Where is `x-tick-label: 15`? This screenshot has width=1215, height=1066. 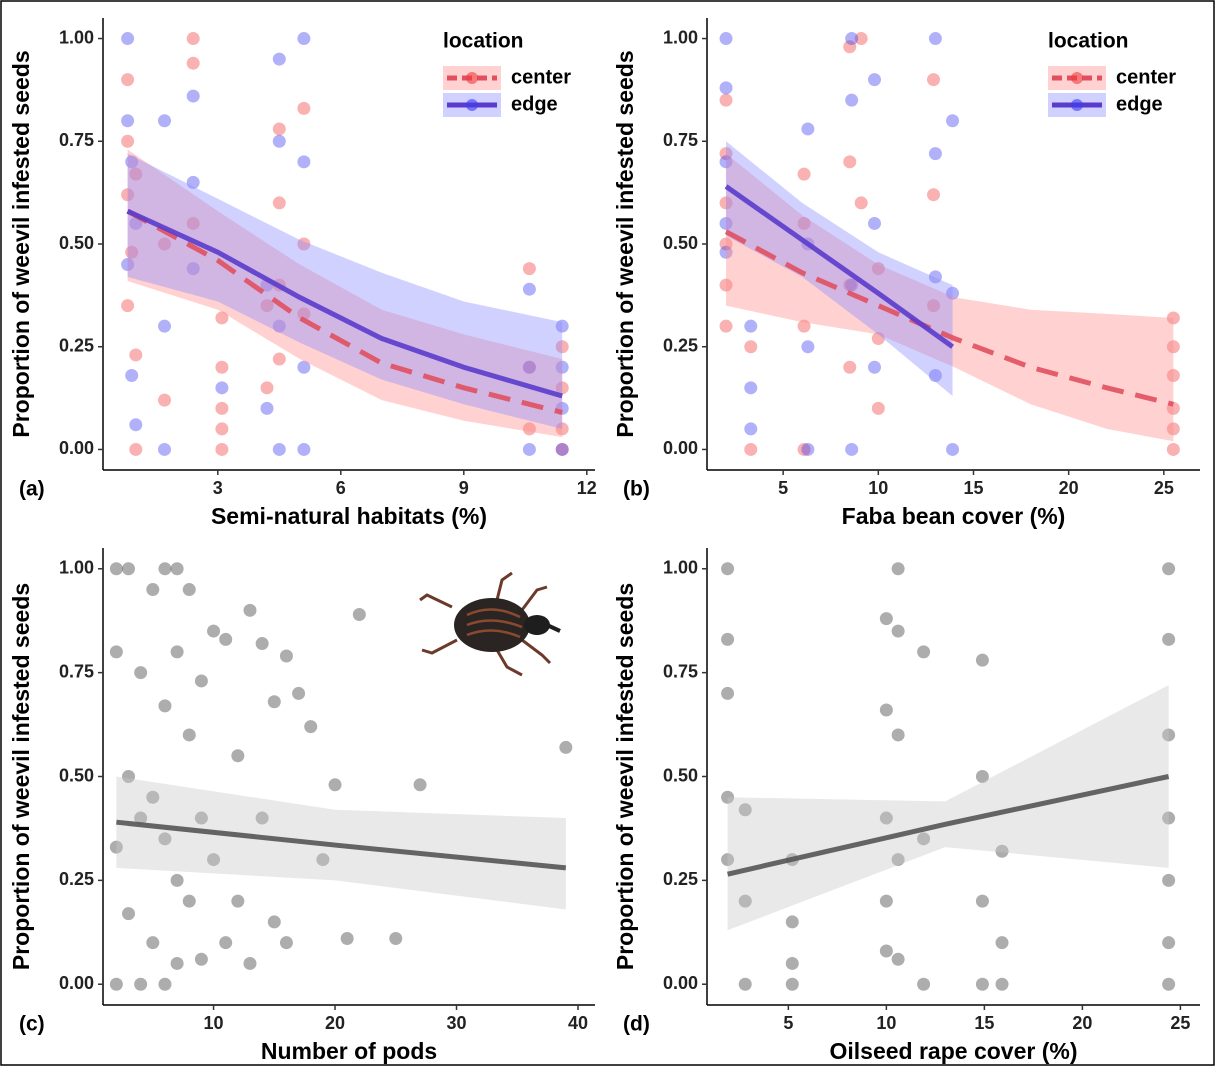
x-tick-label: 15 is located at coordinates (984, 1023).